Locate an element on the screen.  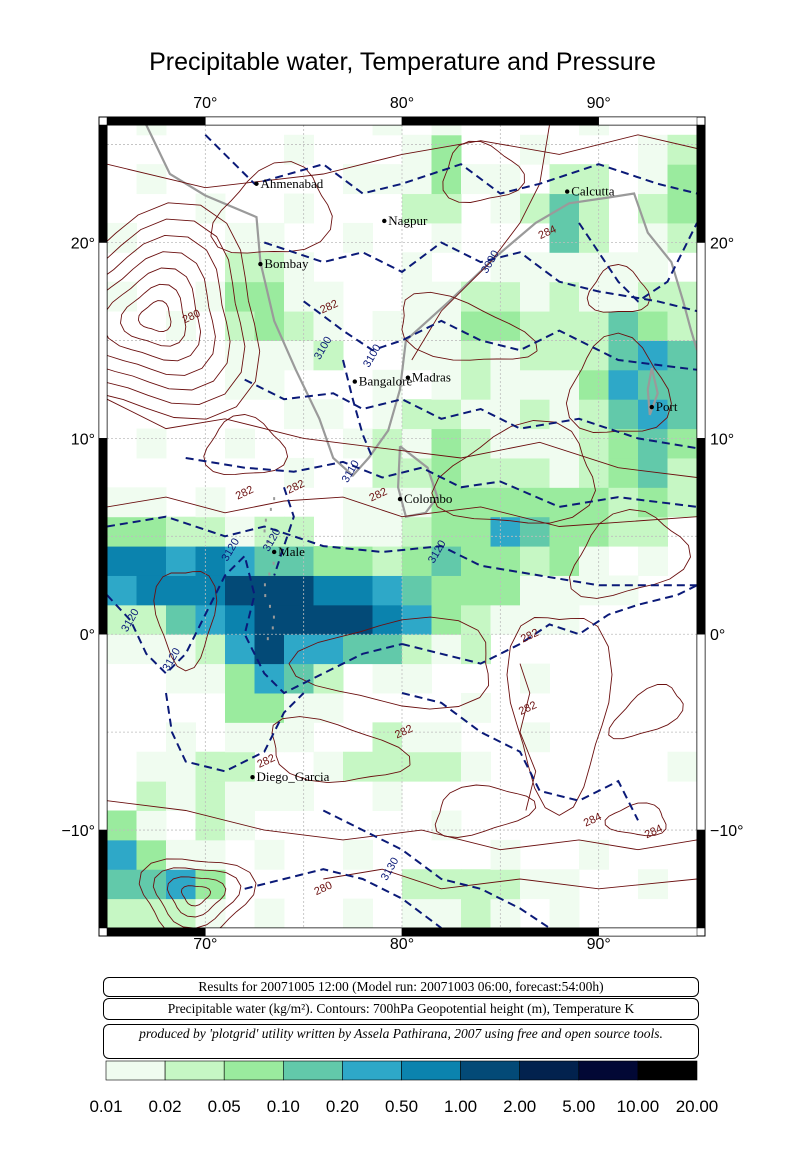
city-marker: Male is located at coordinates (288, 551).